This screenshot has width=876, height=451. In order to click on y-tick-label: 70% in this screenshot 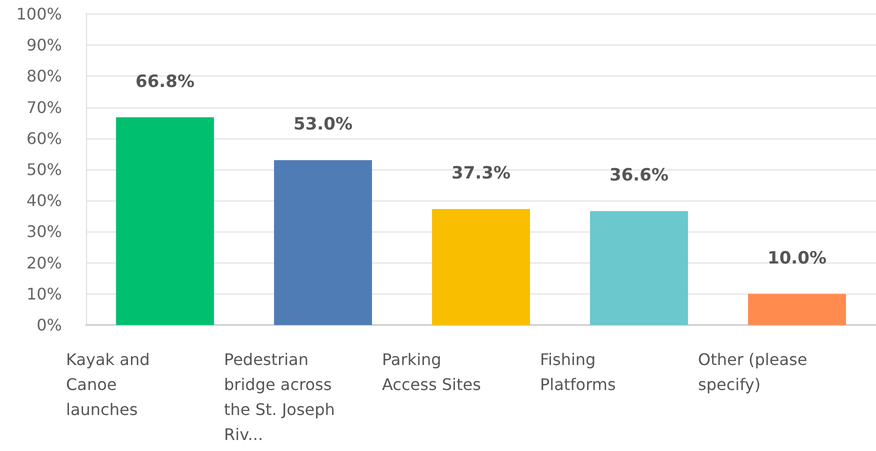, I will do `click(44, 107)`.